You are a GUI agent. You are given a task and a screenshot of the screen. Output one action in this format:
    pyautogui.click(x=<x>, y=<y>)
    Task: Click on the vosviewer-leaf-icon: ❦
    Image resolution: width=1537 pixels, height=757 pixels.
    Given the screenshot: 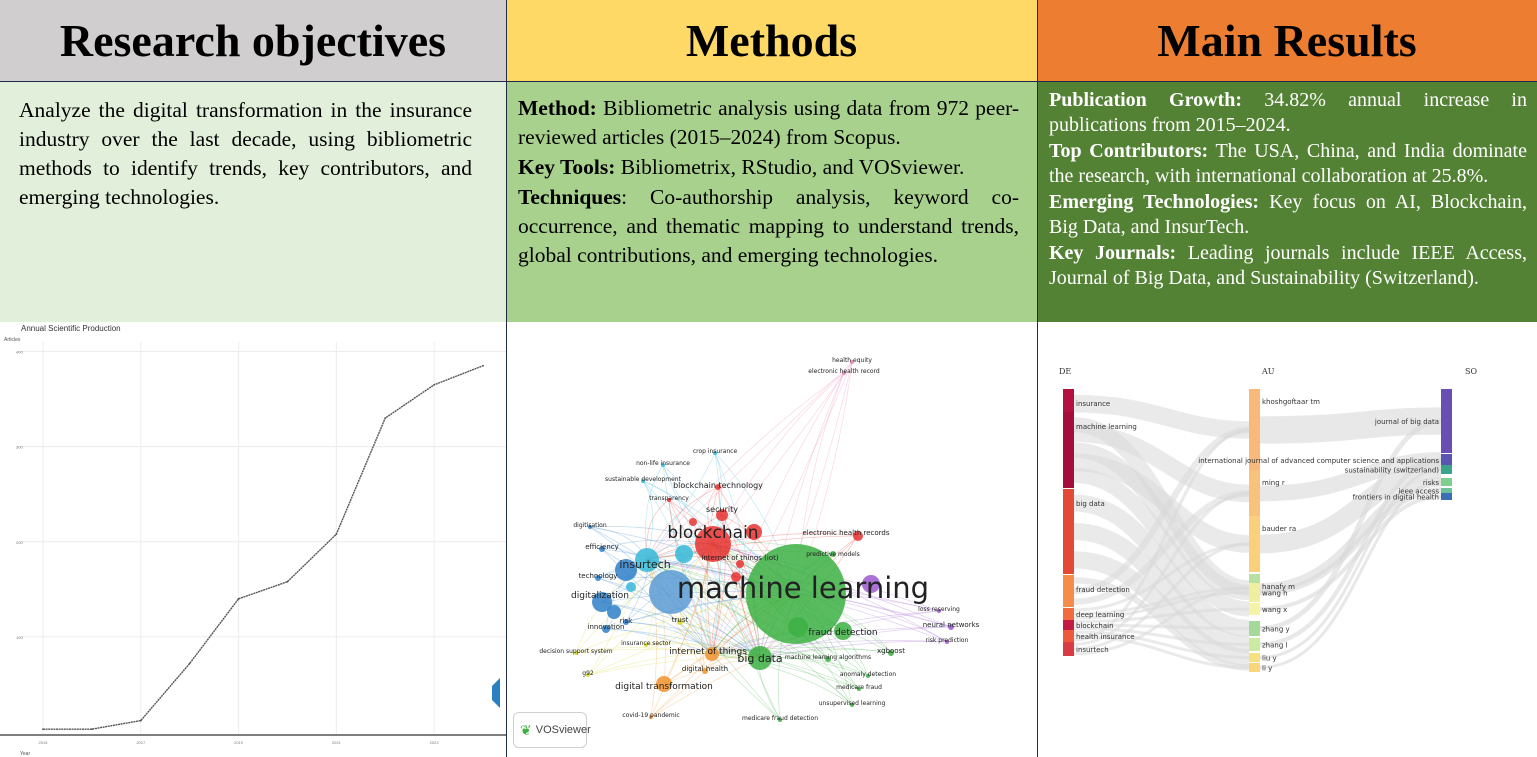 What is the action you would take?
    pyautogui.click(x=526, y=729)
    